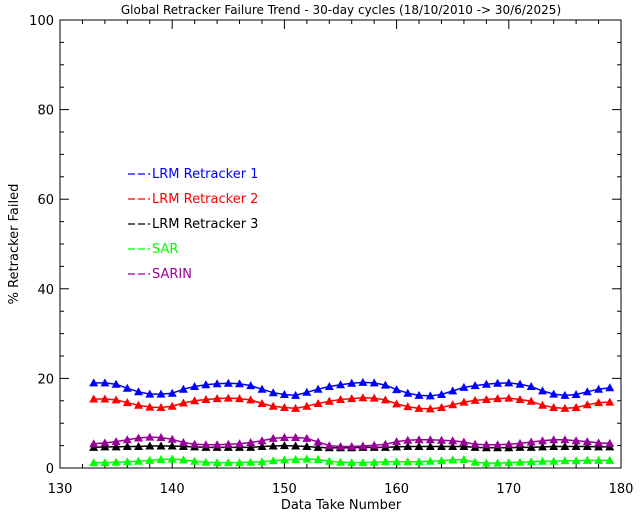  Describe the element at coordinates (165, 249) in the screenshot. I see `legend-label: SAR` at that location.